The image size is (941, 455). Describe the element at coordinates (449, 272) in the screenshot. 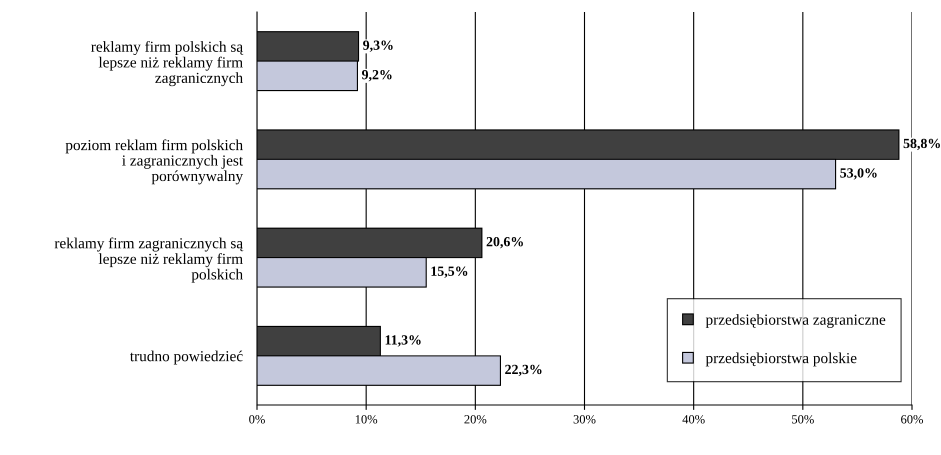

I see `data-label: 15,5%` at that location.